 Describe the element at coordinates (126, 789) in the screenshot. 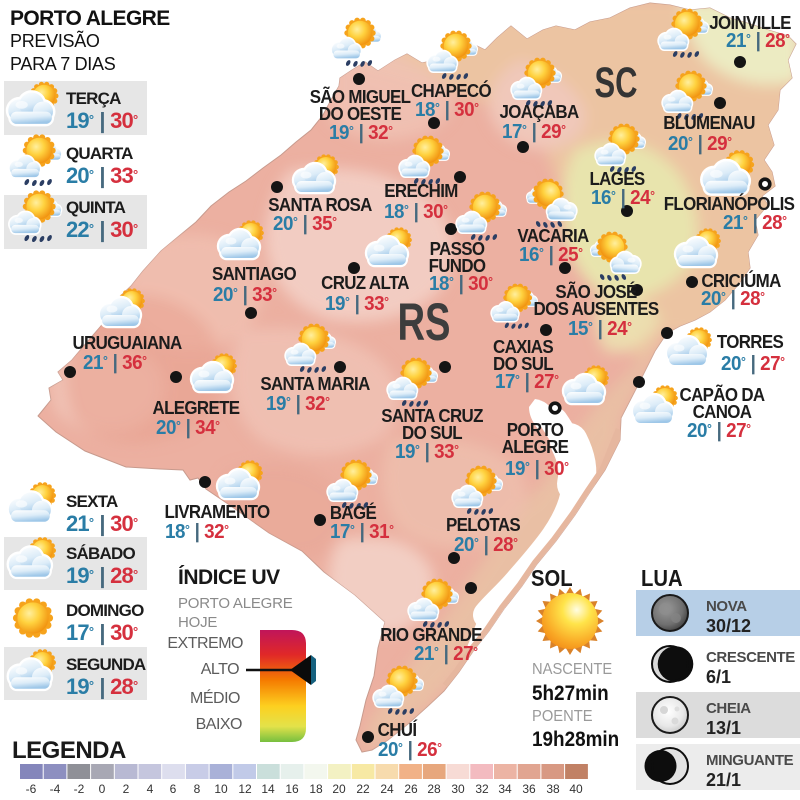

I see `svg-text: 2` at that location.